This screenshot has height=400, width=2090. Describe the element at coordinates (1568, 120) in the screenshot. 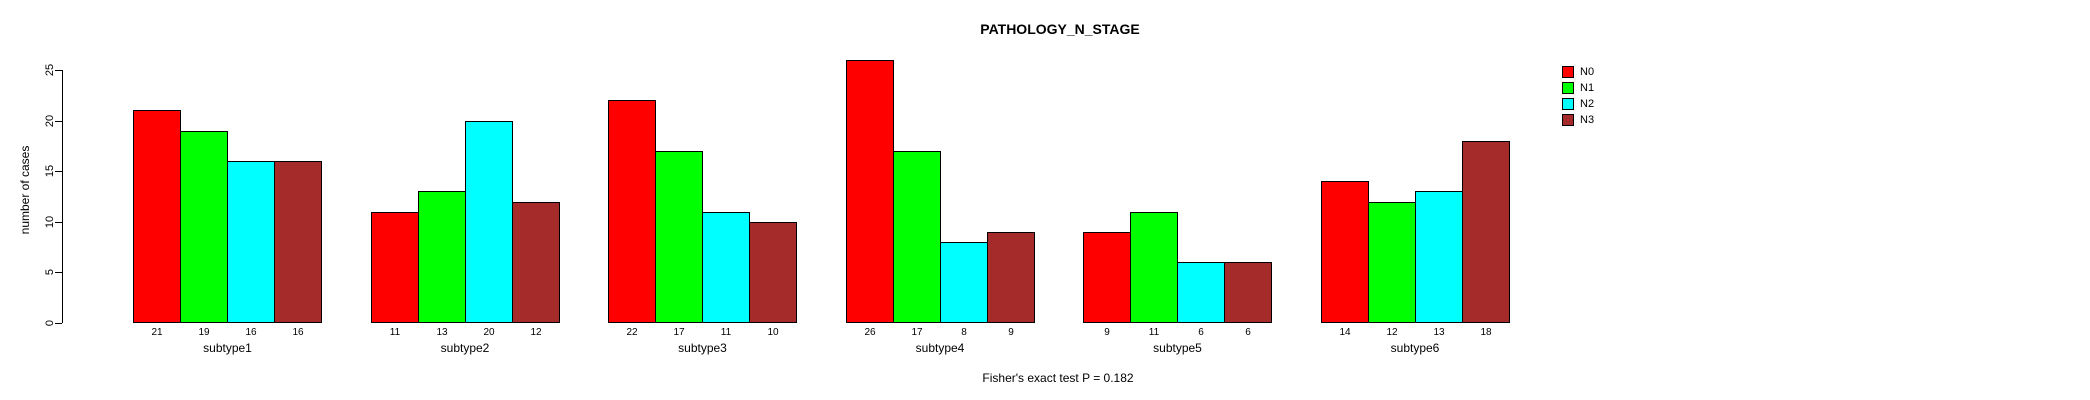

I see `legend-swatch-n3` at that location.